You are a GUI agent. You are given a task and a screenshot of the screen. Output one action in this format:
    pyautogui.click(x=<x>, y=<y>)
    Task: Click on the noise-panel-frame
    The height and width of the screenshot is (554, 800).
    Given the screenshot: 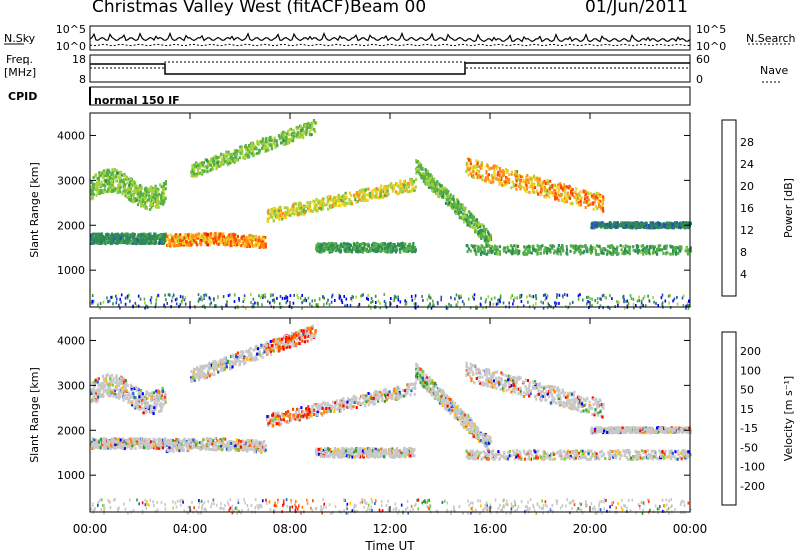 What is the action you would take?
    pyautogui.click(x=390, y=38)
    